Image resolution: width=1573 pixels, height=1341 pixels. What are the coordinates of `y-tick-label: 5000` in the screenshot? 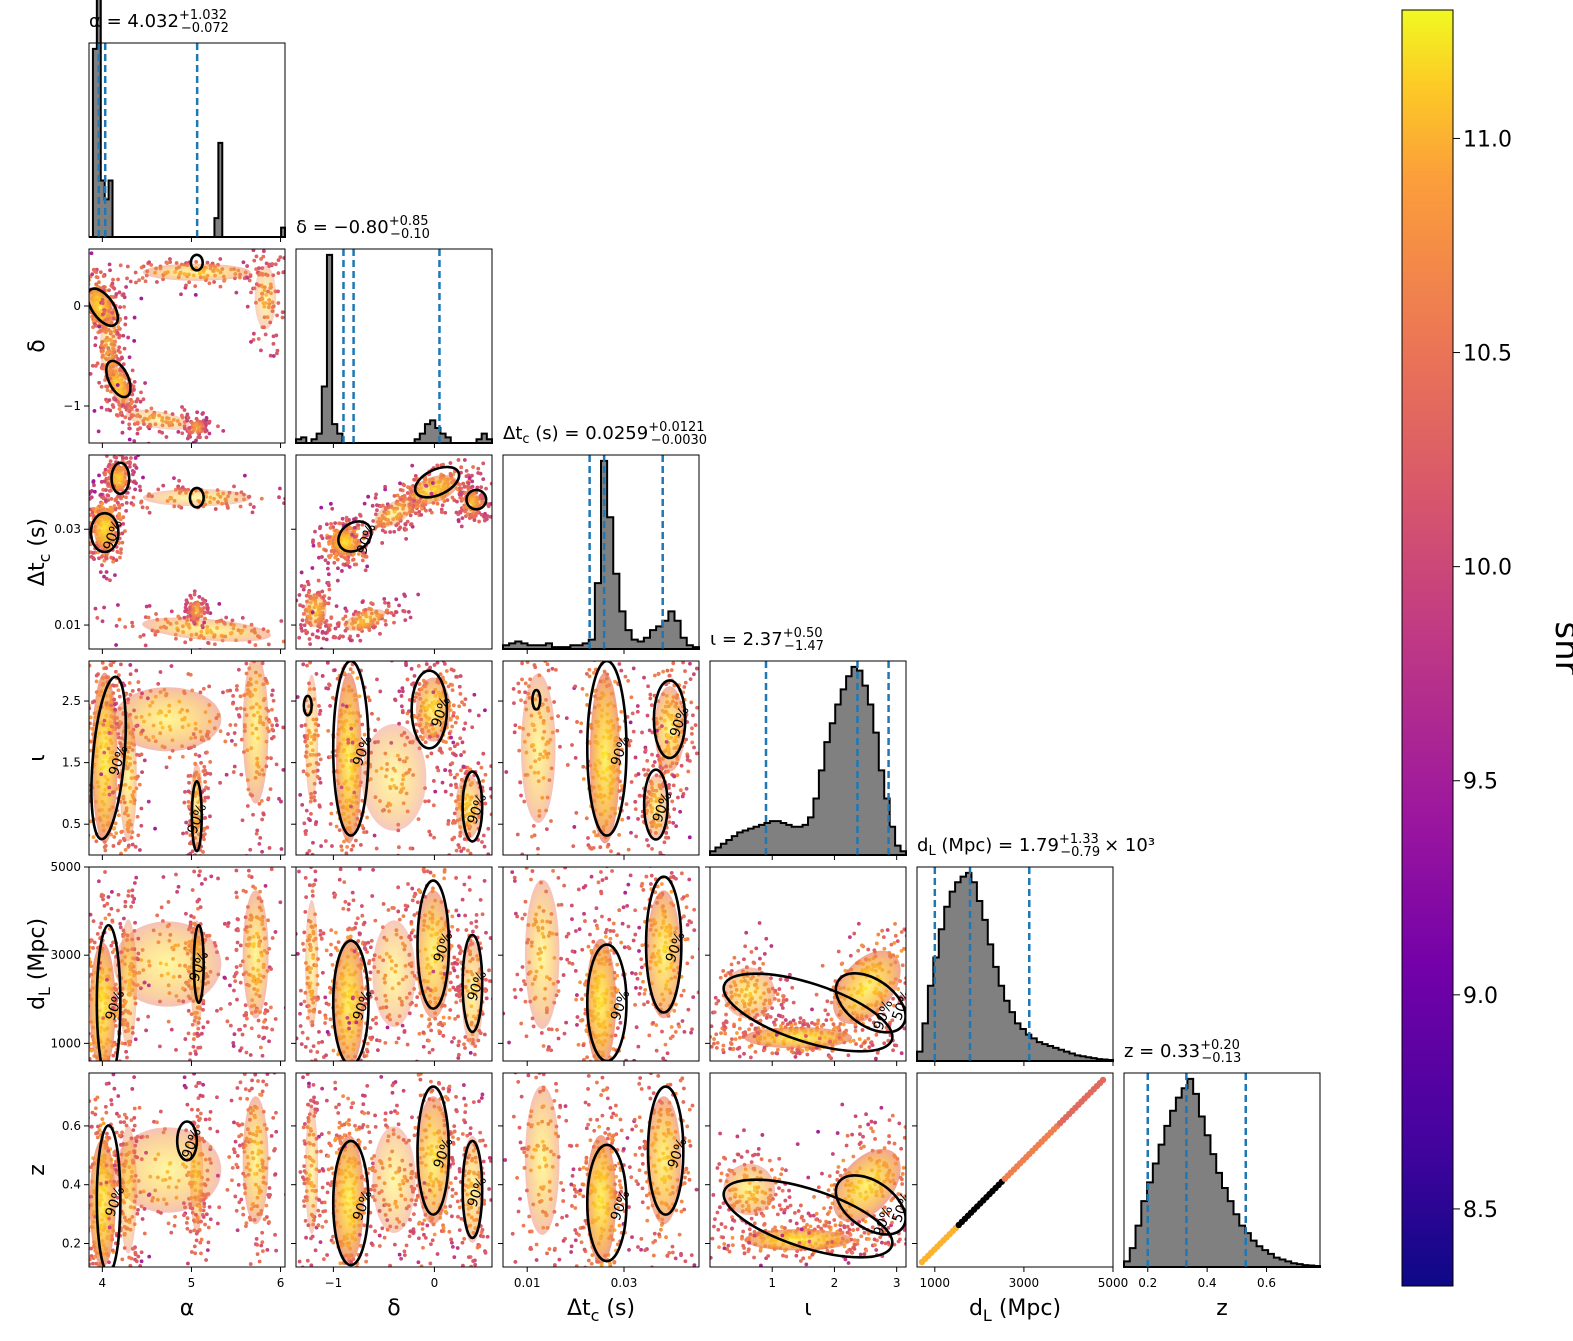 It's located at (65, 867).